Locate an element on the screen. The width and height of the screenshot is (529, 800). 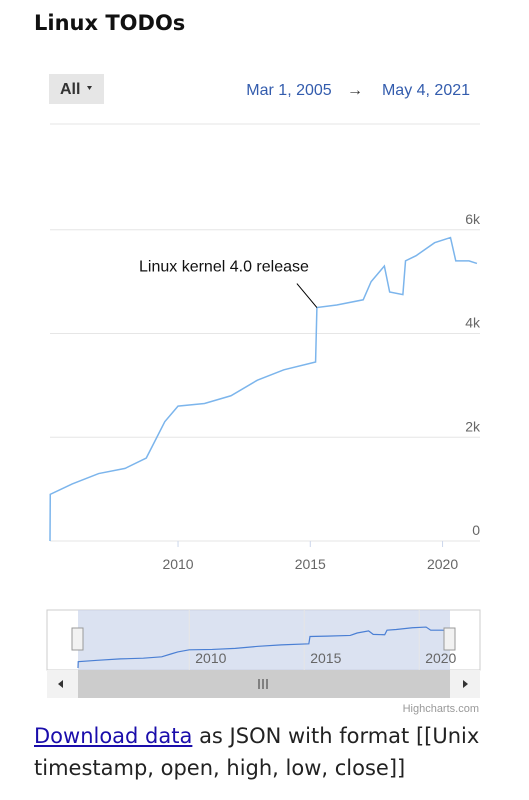
y-tick-label: 0 is located at coordinates (476, 530).